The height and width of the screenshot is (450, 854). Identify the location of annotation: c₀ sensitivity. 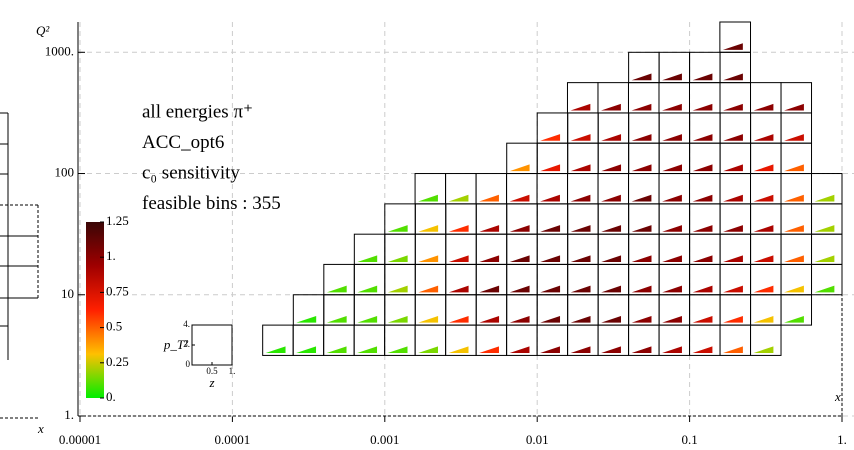
(191, 172).